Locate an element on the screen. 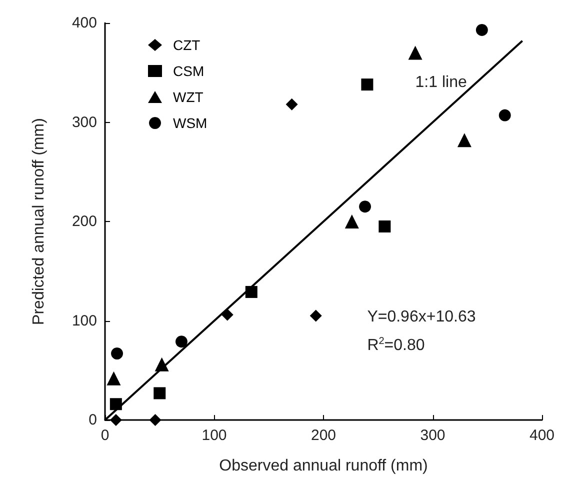 This screenshot has width=574, height=494. legend-label: WSM is located at coordinates (190, 123).